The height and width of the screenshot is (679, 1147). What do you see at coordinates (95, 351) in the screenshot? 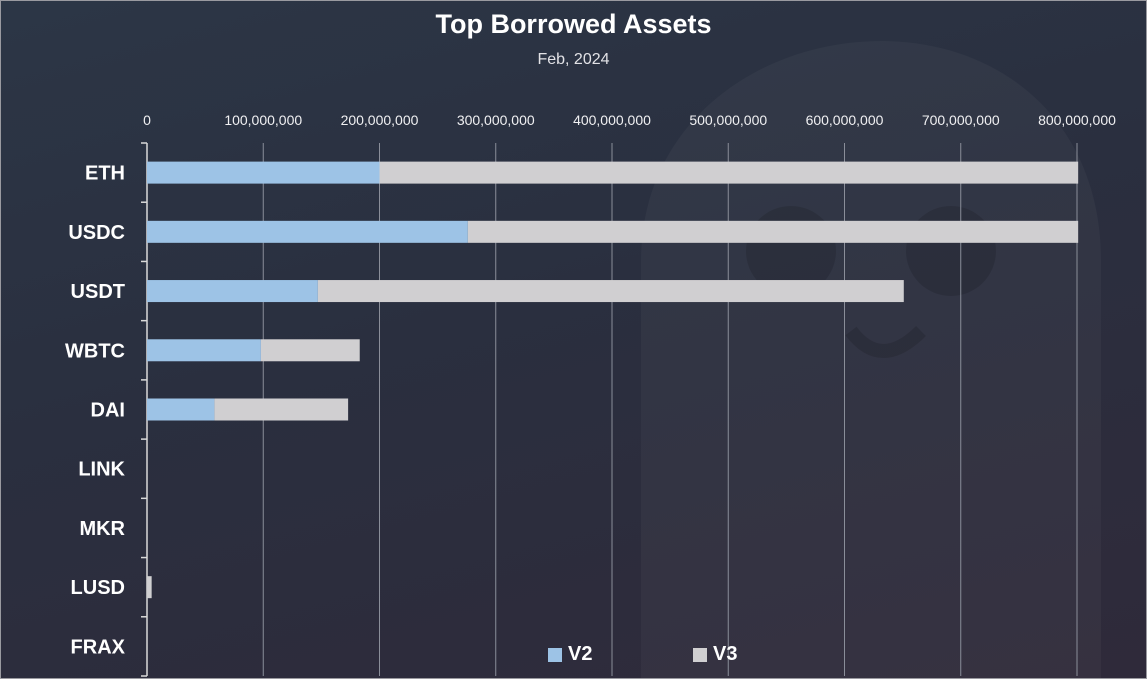
I see `category-label: WBTC` at bounding box center [95, 351].